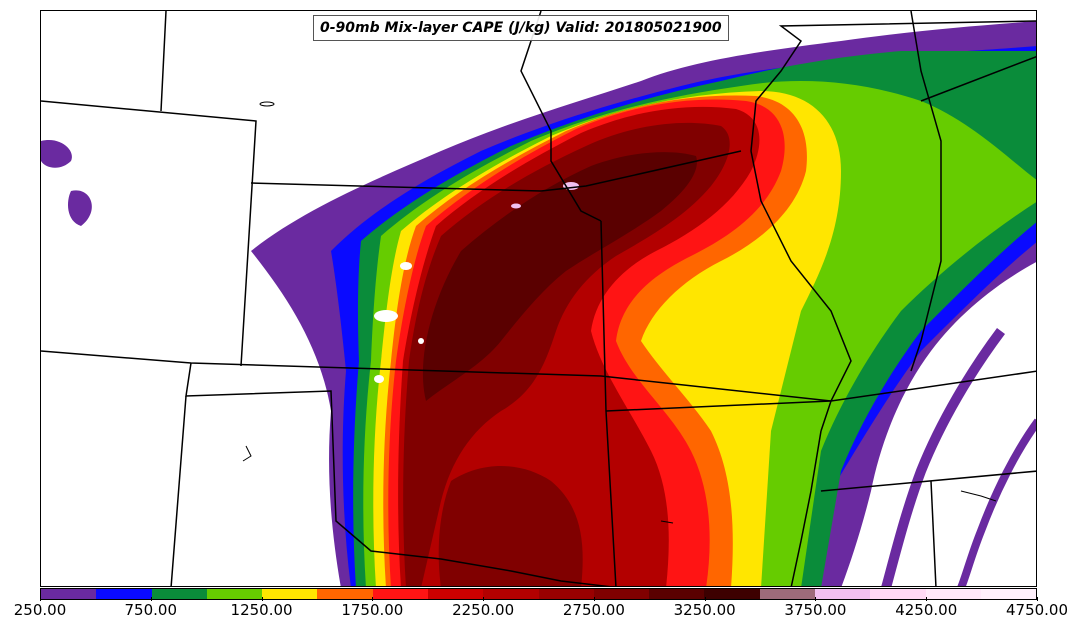 Image resolution: width=1081 pixels, height=633 pixels. What do you see at coordinates (66, 183) in the screenshot?
I see `contour-250-west` at bounding box center [66, 183].